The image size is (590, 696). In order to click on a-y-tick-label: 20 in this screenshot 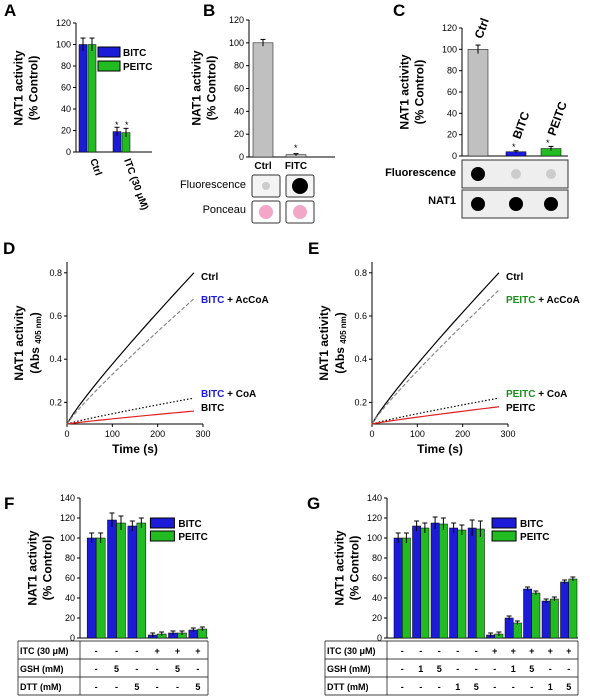, I will do `click(66, 131)`.